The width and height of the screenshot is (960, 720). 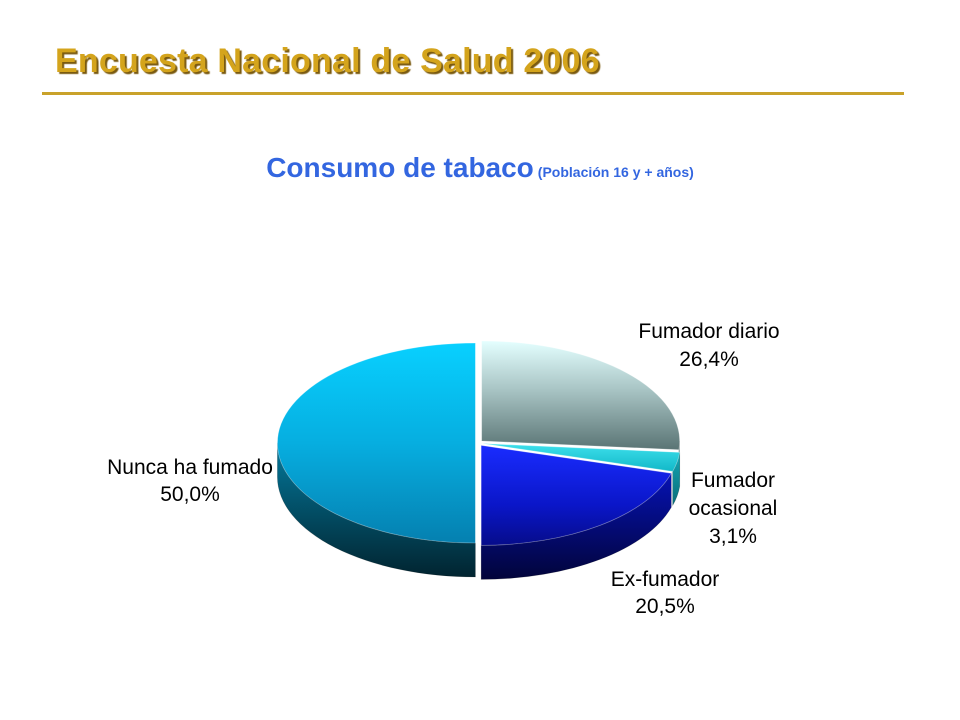 What do you see at coordinates (709, 359) in the screenshot?
I see `slice-value-fumador-diario: 26,4%` at bounding box center [709, 359].